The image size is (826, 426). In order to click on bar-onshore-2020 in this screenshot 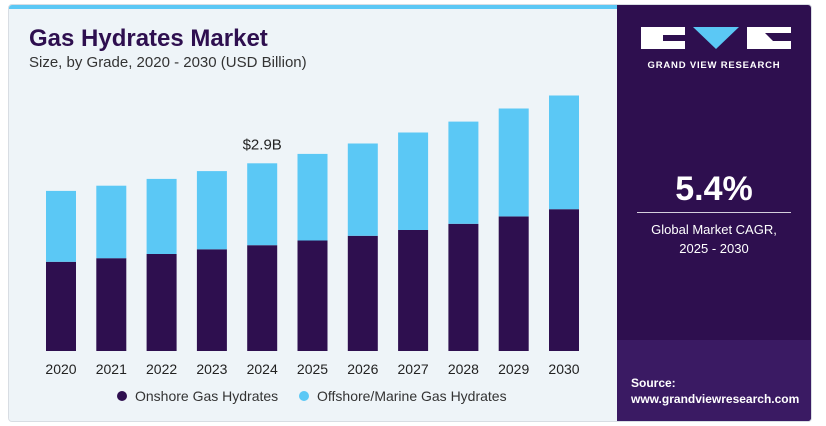, I will do `click(61, 306)`.